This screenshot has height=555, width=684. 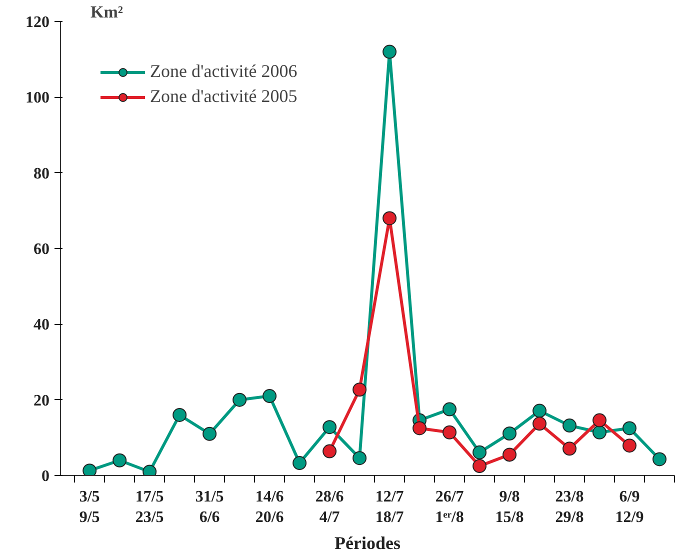 I want to click on x-axis-title: Périodes, so click(x=367, y=542).